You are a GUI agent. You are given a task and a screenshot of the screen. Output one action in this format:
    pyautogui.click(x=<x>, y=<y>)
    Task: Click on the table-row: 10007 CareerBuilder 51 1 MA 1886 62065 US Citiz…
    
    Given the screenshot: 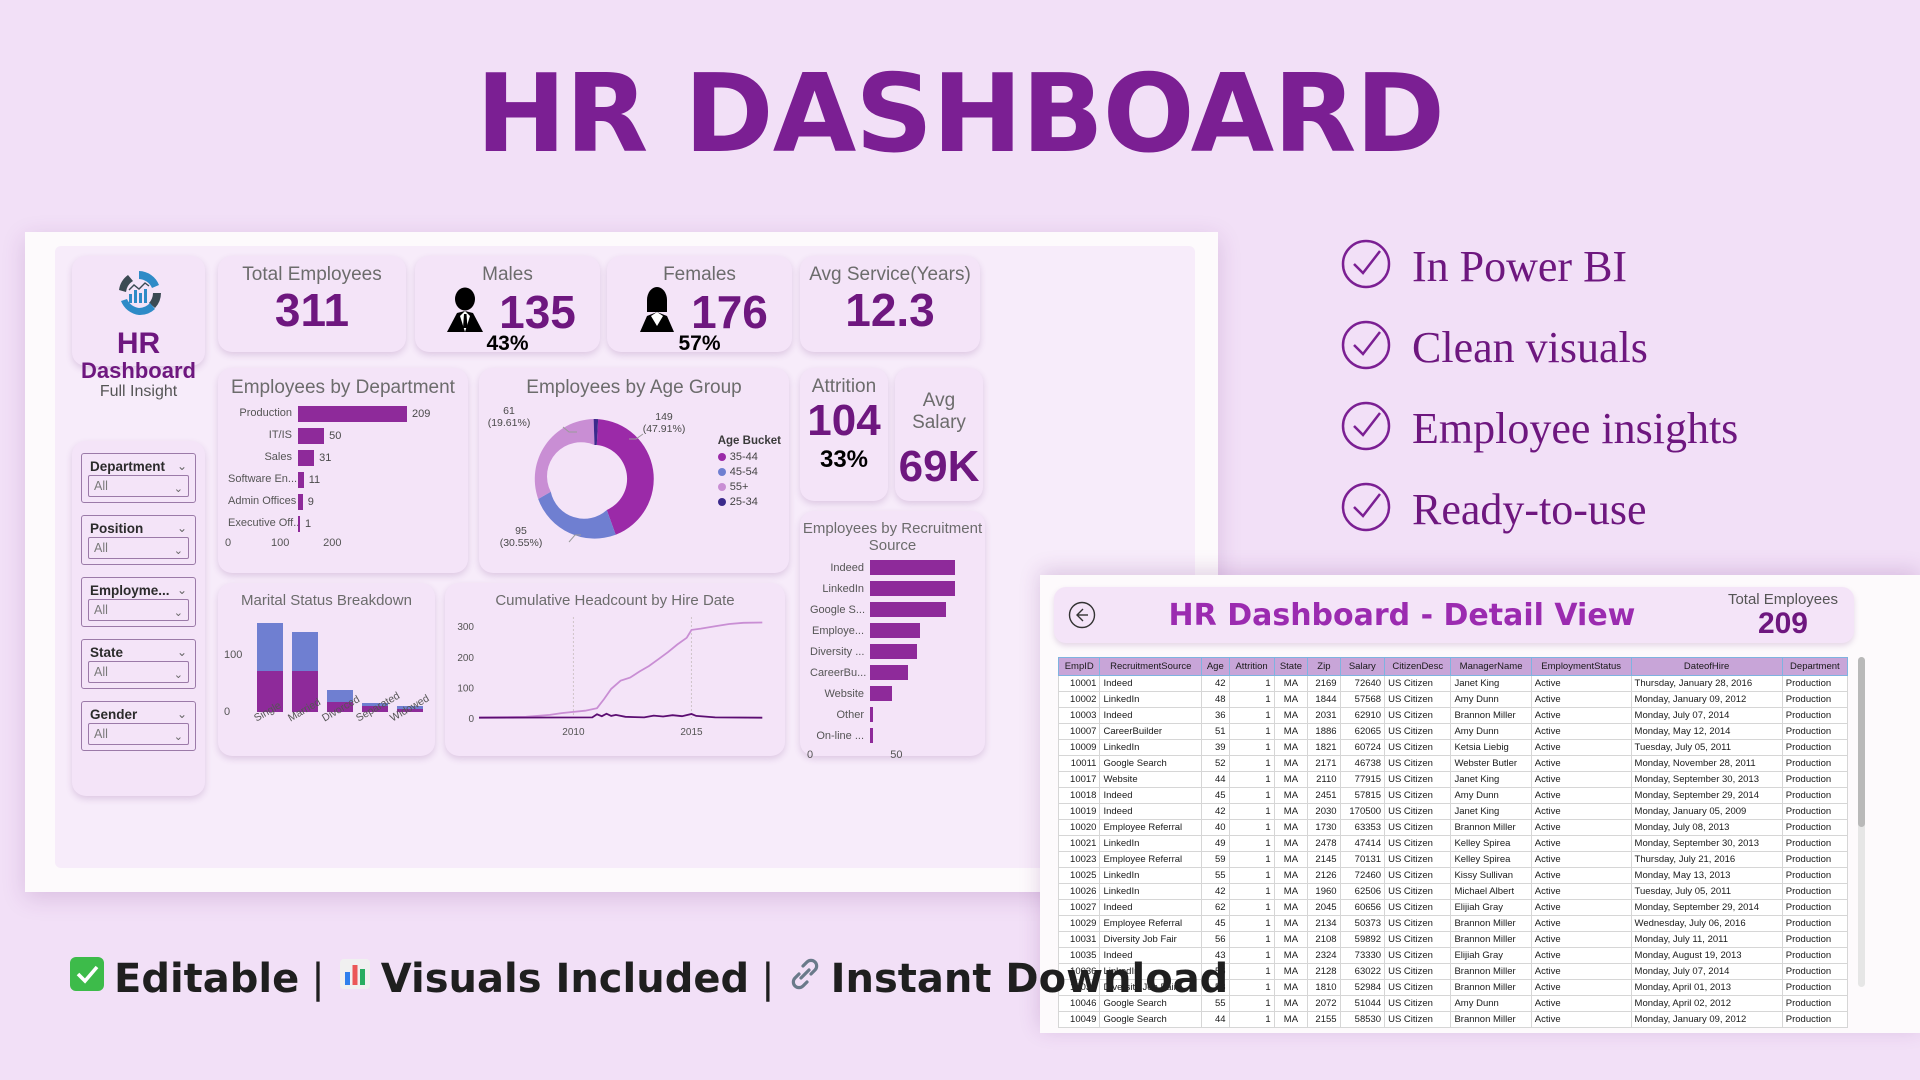 What is the action you would take?
    pyautogui.click(x=1453, y=731)
    